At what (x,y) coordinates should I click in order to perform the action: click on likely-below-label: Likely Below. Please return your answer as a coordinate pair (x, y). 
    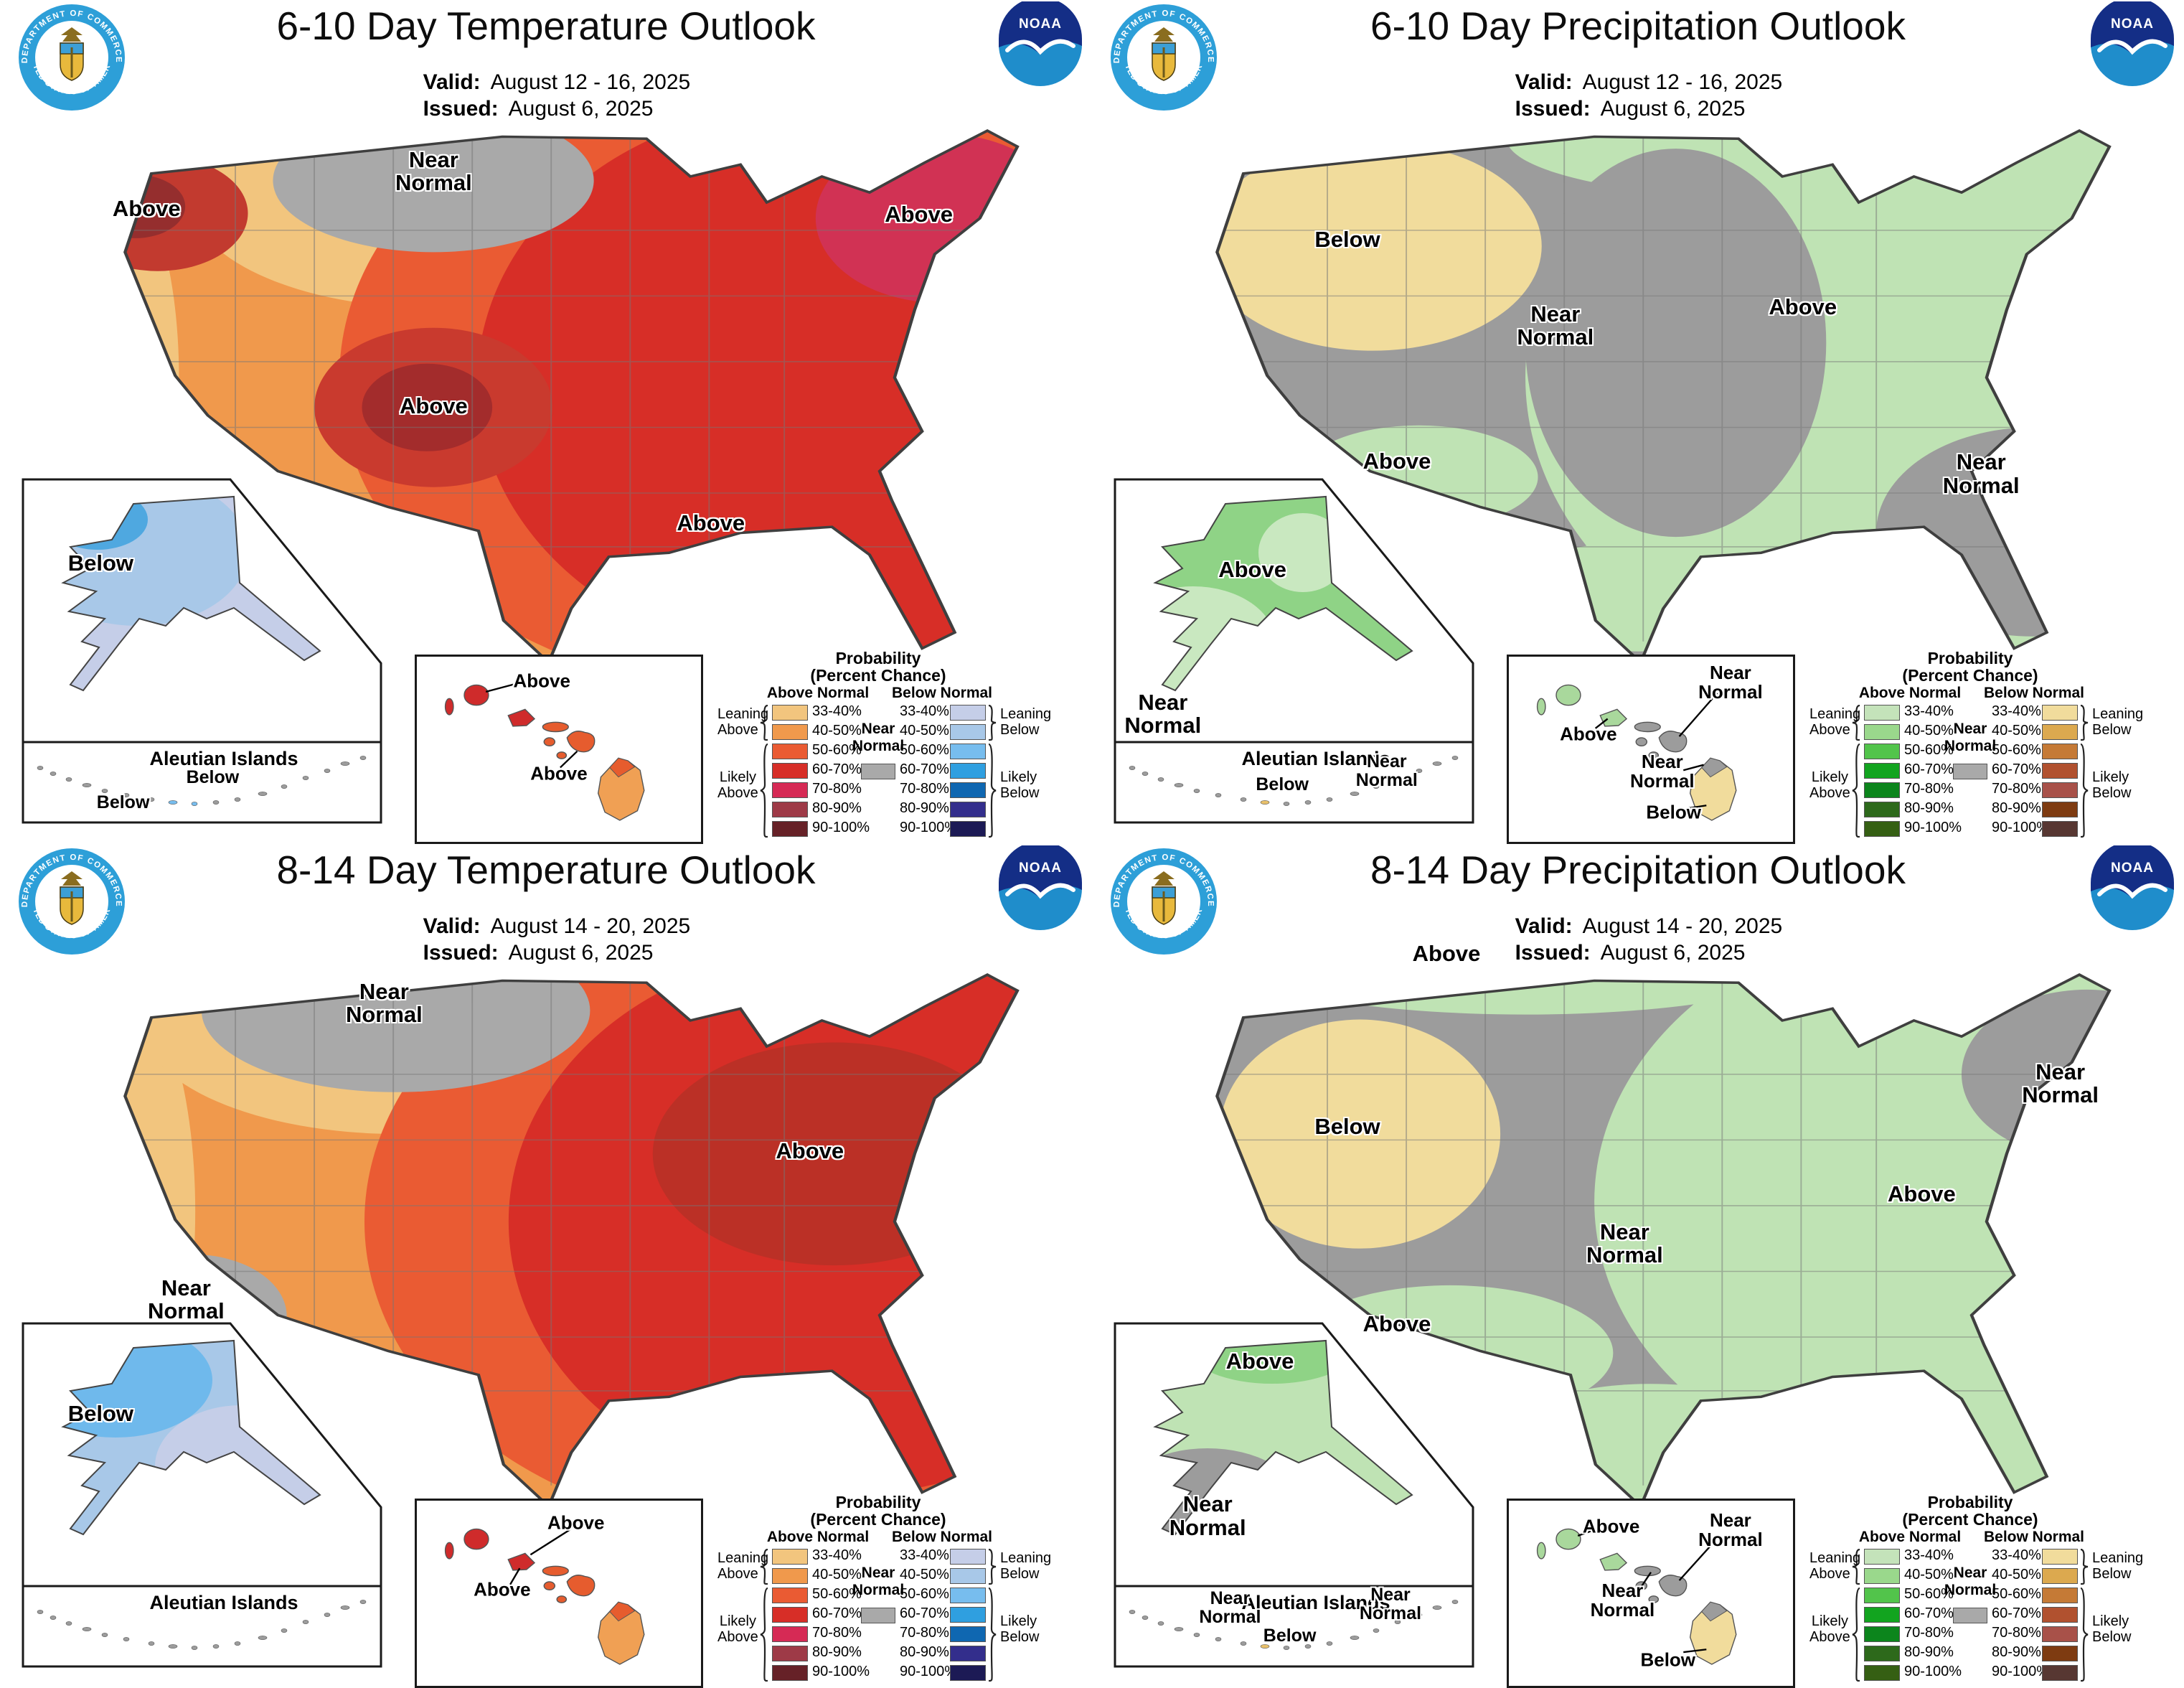
    Looking at the image, I should click on (1020, 1629).